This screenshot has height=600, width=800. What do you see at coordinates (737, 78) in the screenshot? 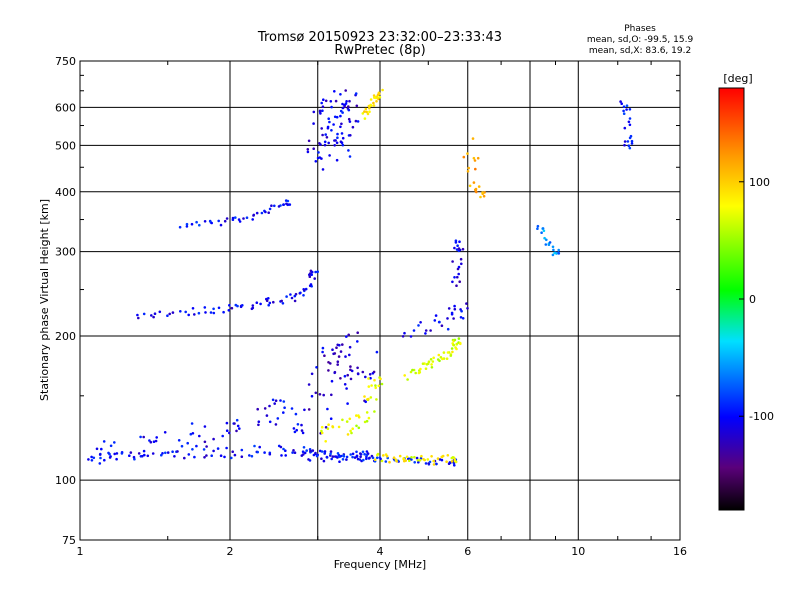
I see `colorbar-label: [deg]` at bounding box center [737, 78].